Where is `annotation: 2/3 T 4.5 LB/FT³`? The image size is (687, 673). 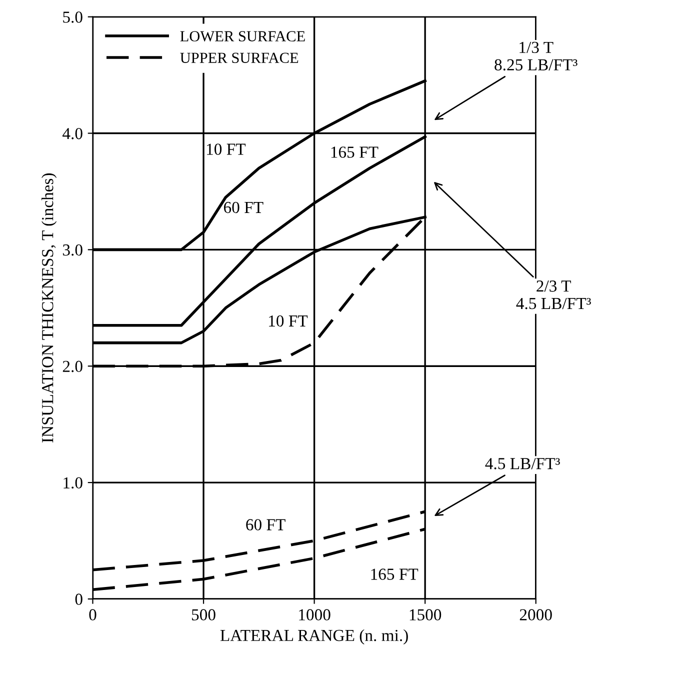 annotation: 2/3 T 4.5 LB/FT³ is located at coordinates (553, 295).